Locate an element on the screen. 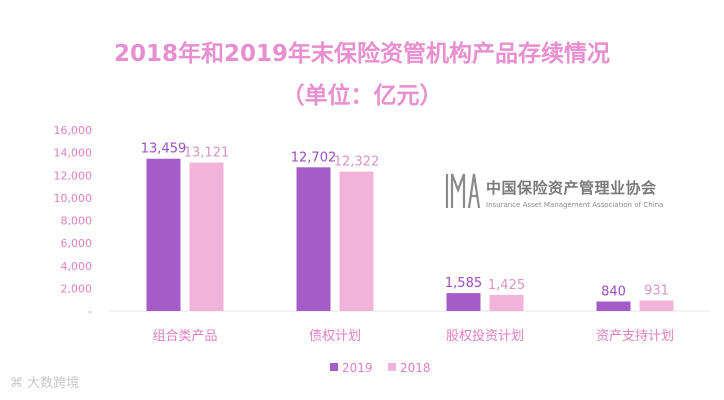 The width and height of the screenshot is (724, 400). association-name-cn: 中国保险资产管理业协会 is located at coordinates (571, 188).